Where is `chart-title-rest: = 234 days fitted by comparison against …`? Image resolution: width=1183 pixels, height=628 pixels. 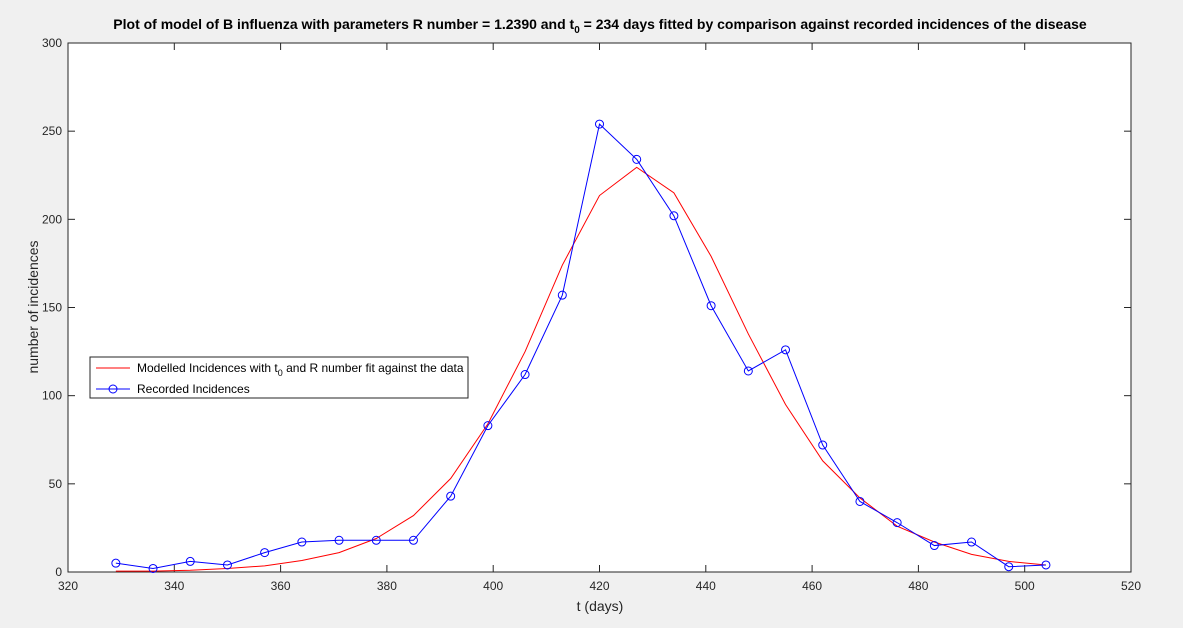
chart-title-rest: = 234 days fitted by comparison against … is located at coordinates (833, 24).